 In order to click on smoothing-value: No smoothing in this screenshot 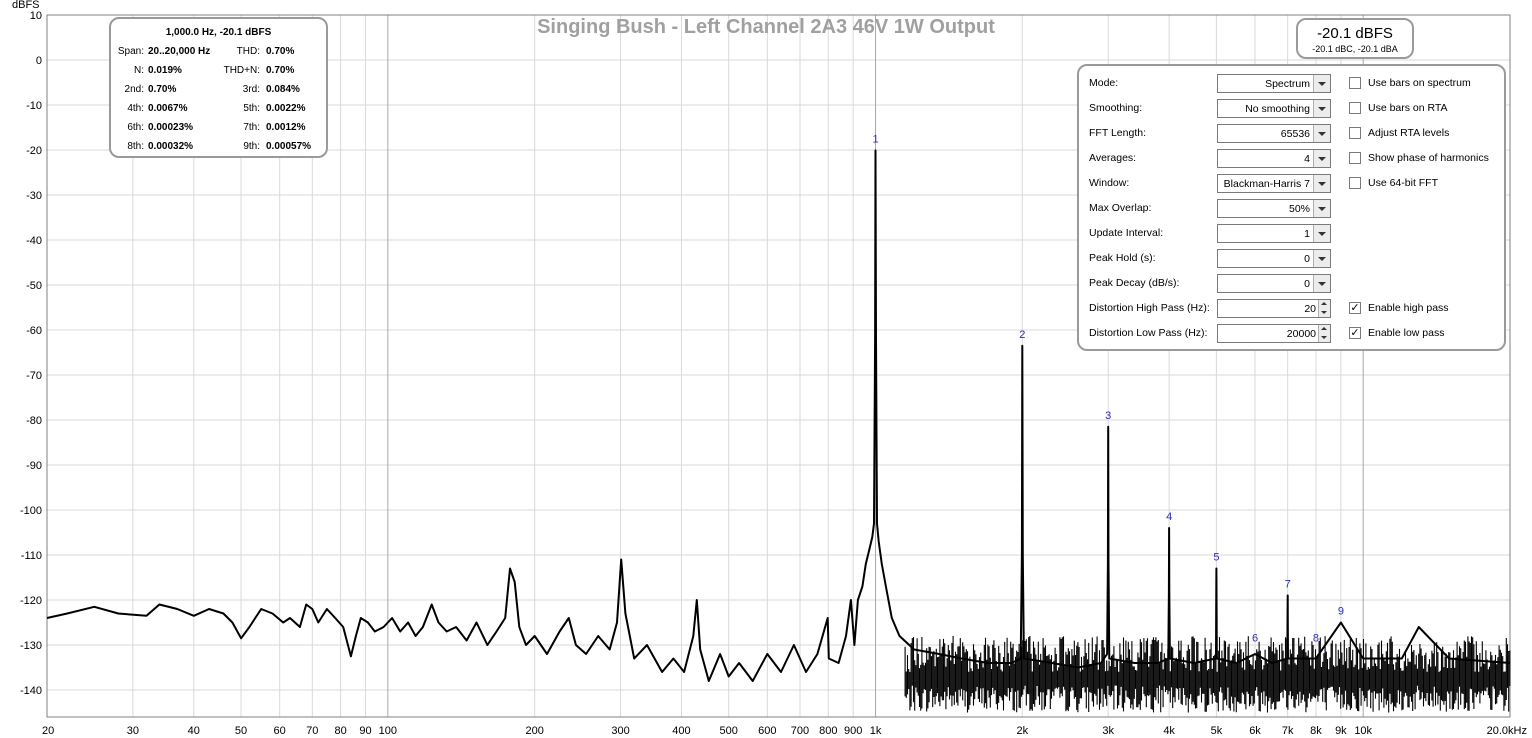, I will do `click(1277, 109)`.